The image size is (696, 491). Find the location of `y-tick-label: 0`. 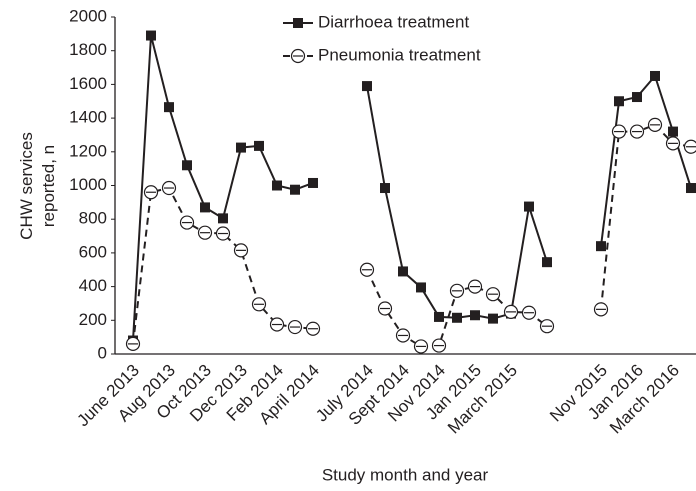

y-tick-label: 0 is located at coordinates (102, 352).